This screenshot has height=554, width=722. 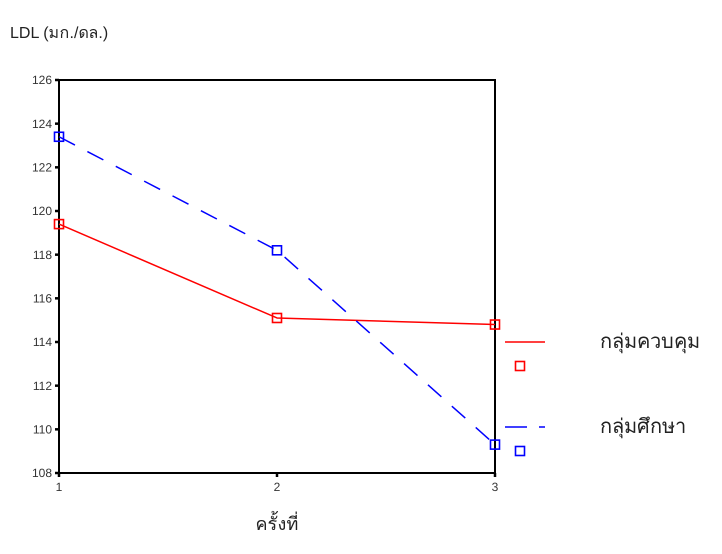 What do you see at coordinates (495, 487) in the screenshot?
I see `x-tick-label: 3` at bounding box center [495, 487].